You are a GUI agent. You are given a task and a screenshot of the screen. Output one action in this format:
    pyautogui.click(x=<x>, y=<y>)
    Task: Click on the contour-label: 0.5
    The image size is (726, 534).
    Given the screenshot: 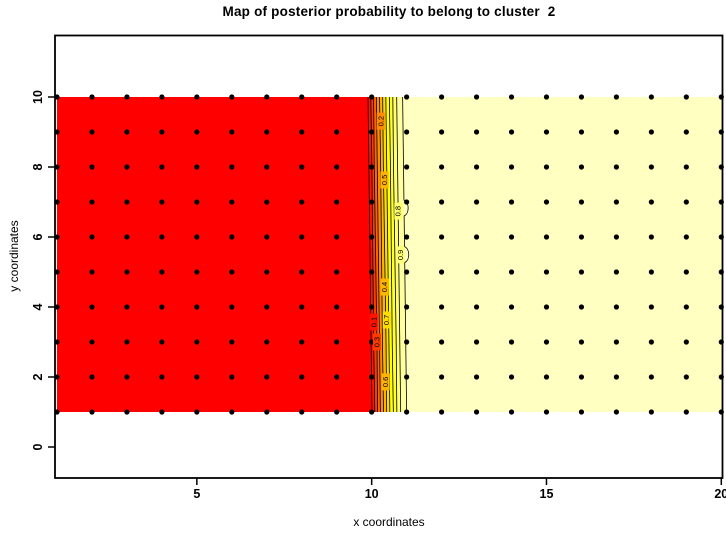 What is the action you would take?
    pyautogui.click(x=384, y=180)
    